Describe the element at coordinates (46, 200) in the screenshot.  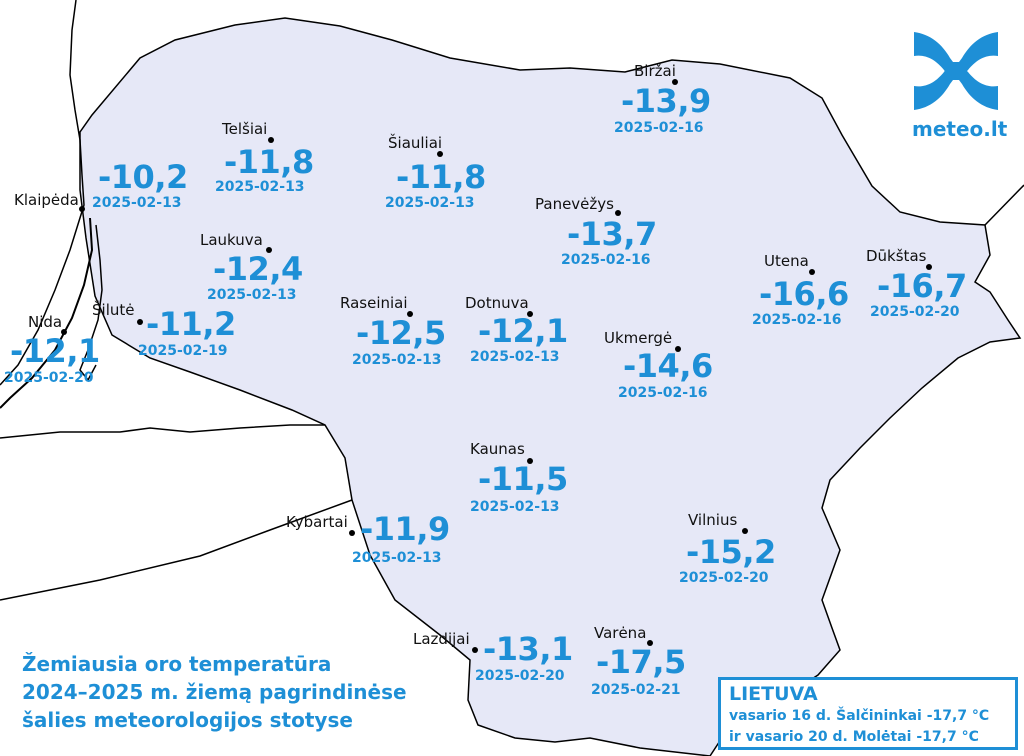
I see `station-name: Klaipėda` at that location.